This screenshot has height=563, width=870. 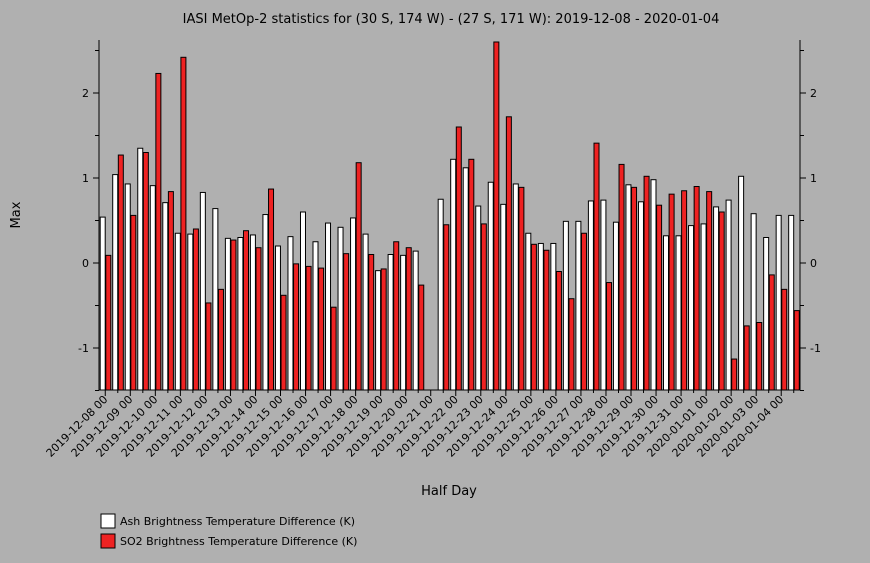 What do you see at coordinates (83, 348) in the screenshot?
I see `y-tick-label-left: -1` at bounding box center [83, 348].